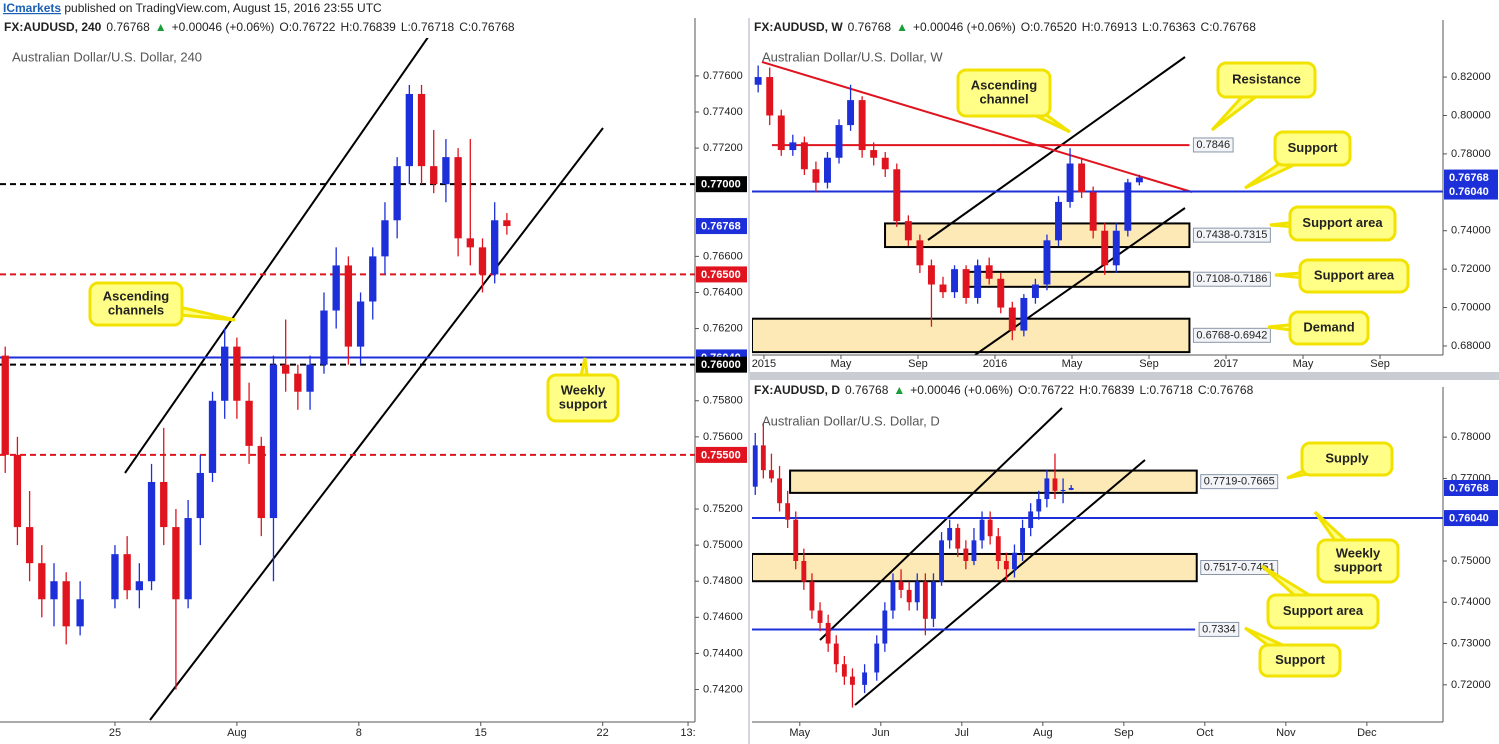 This screenshot has height=744, width=1499. I want to click on x-tick-label: 13:, so click(687, 733).